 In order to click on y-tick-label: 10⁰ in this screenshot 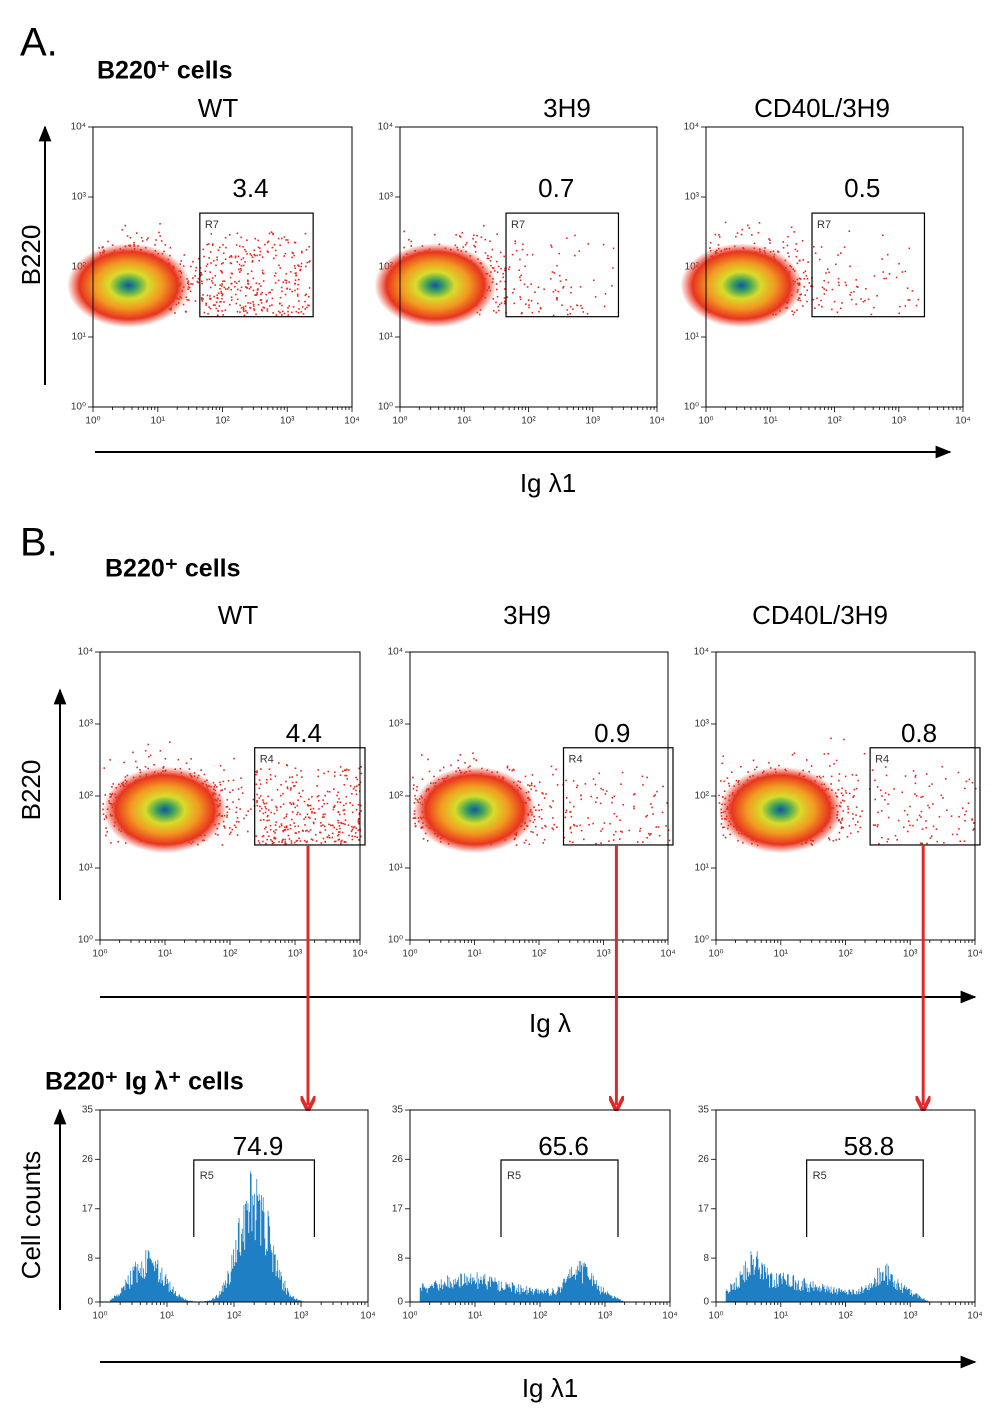, I will do `click(85, 940)`.